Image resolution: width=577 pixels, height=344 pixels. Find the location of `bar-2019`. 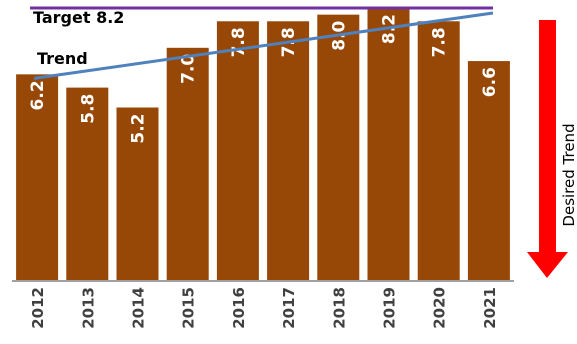

bar-2019 is located at coordinates (388, 144).